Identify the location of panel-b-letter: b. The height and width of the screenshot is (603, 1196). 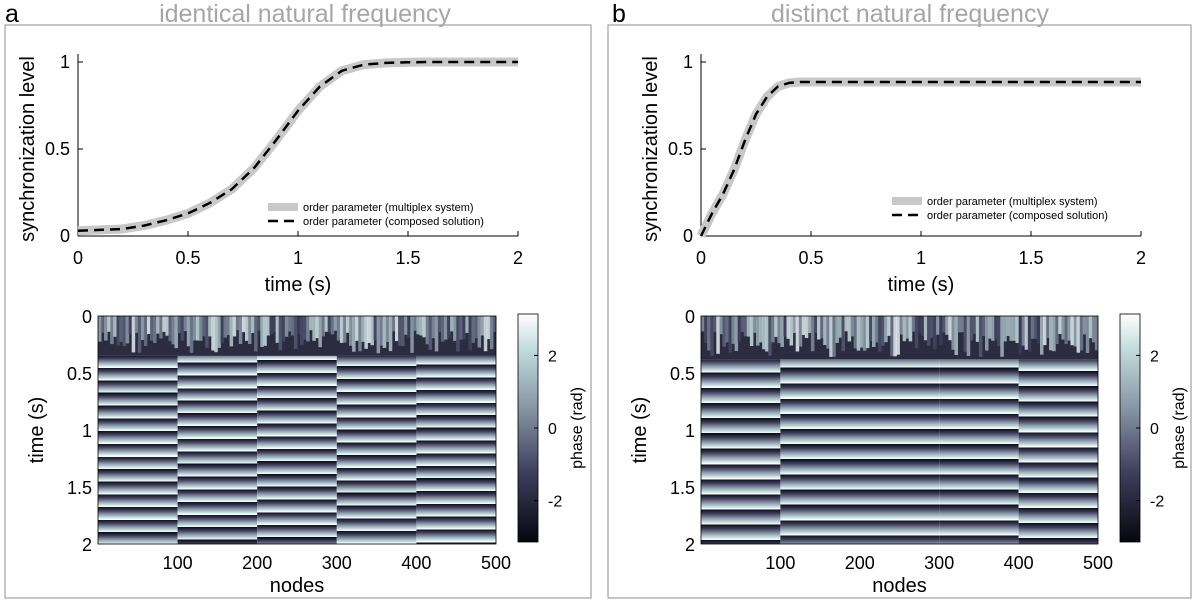
(619, 14).